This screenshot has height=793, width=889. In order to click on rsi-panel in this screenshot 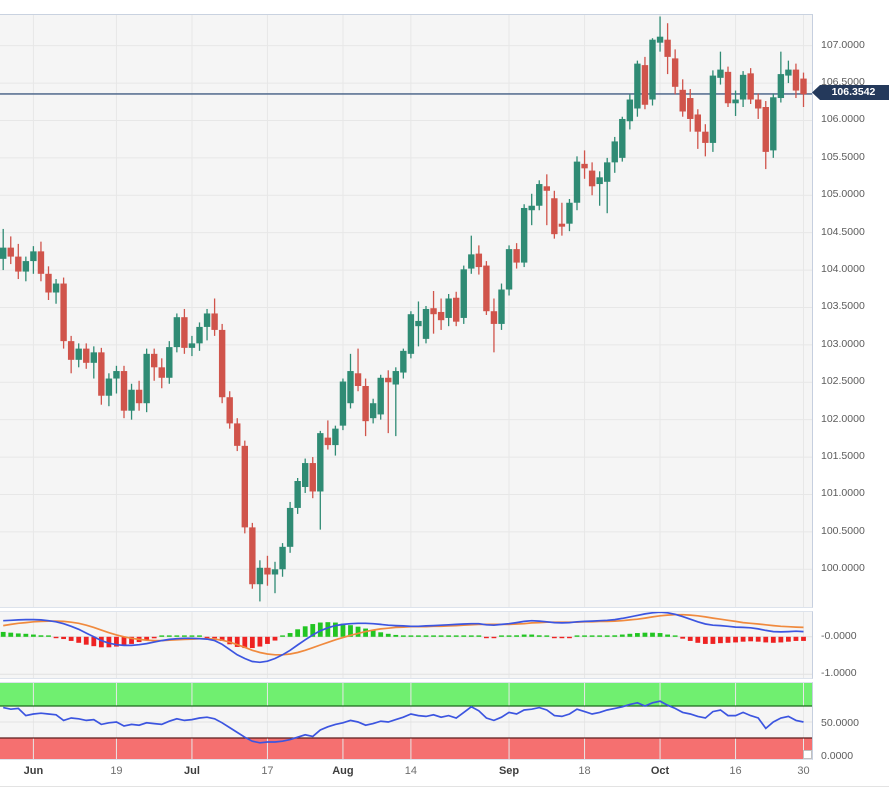, I will do `click(406, 721)`.